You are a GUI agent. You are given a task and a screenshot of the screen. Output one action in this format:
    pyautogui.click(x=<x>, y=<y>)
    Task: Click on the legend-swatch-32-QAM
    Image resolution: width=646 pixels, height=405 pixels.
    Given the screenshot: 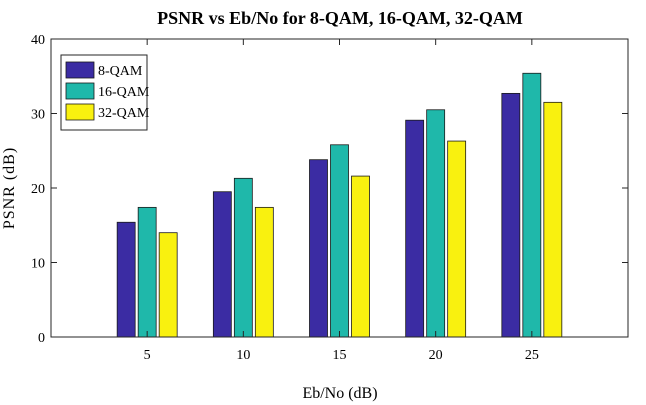 What is the action you would take?
    pyautogui.click(x=80, y=112)
    